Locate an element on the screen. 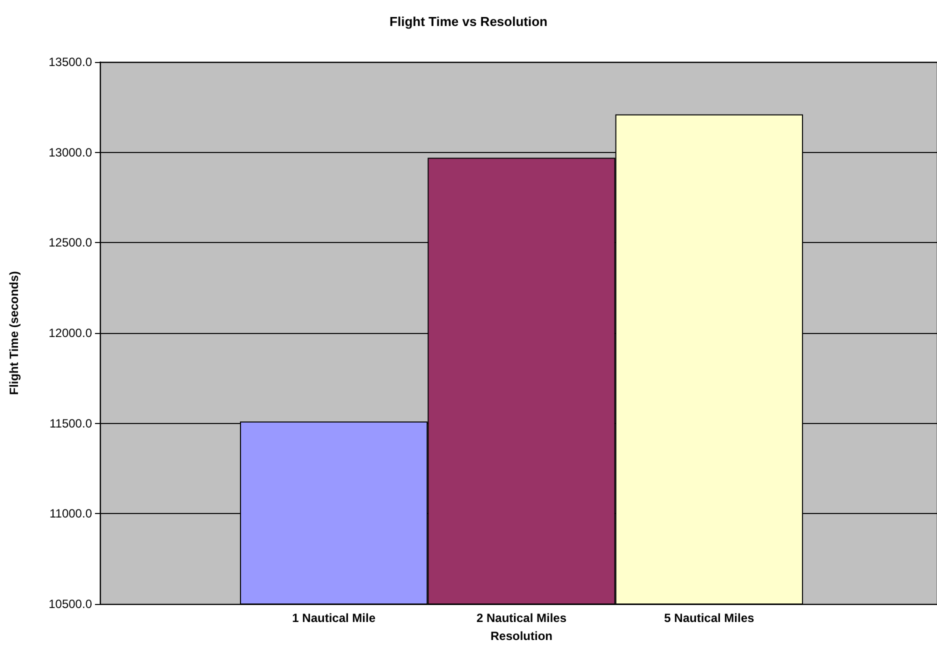 The image size is (937, 650). x-axis-title: Resolution is located at coordinates (521, 636).